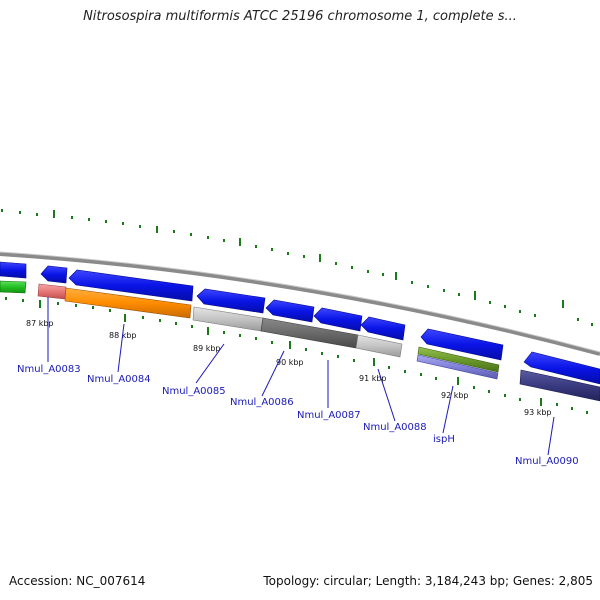 The height and width of the screenshot is (600, 600). Describe the element at coordinates (379, 346) in the screenshot. I see `feature-block-light-gray` at that location.